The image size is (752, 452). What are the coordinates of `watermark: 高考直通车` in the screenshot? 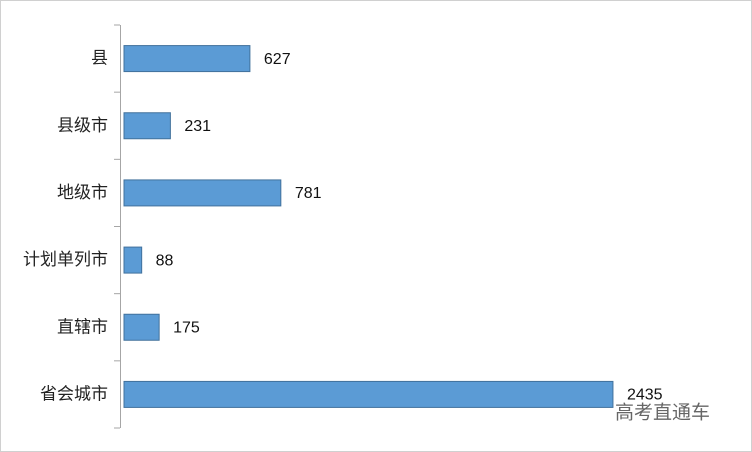 It's located at (662, 413).